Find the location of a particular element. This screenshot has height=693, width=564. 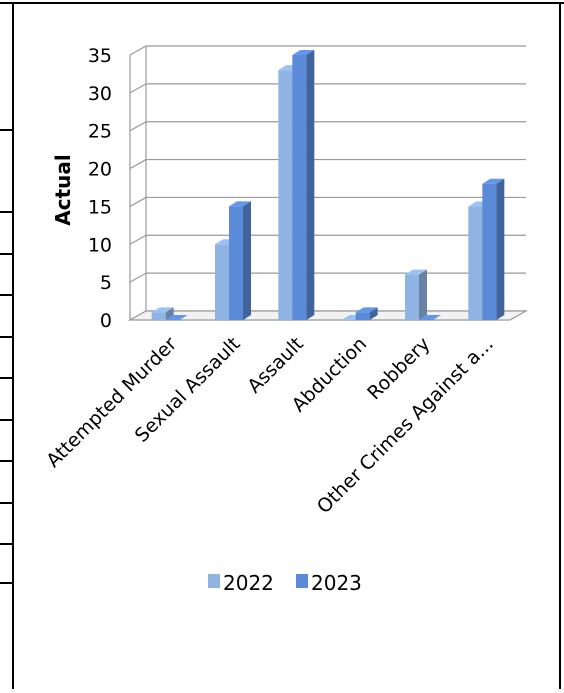

y-axis-label: Actual is located at coordinates (63, 189).